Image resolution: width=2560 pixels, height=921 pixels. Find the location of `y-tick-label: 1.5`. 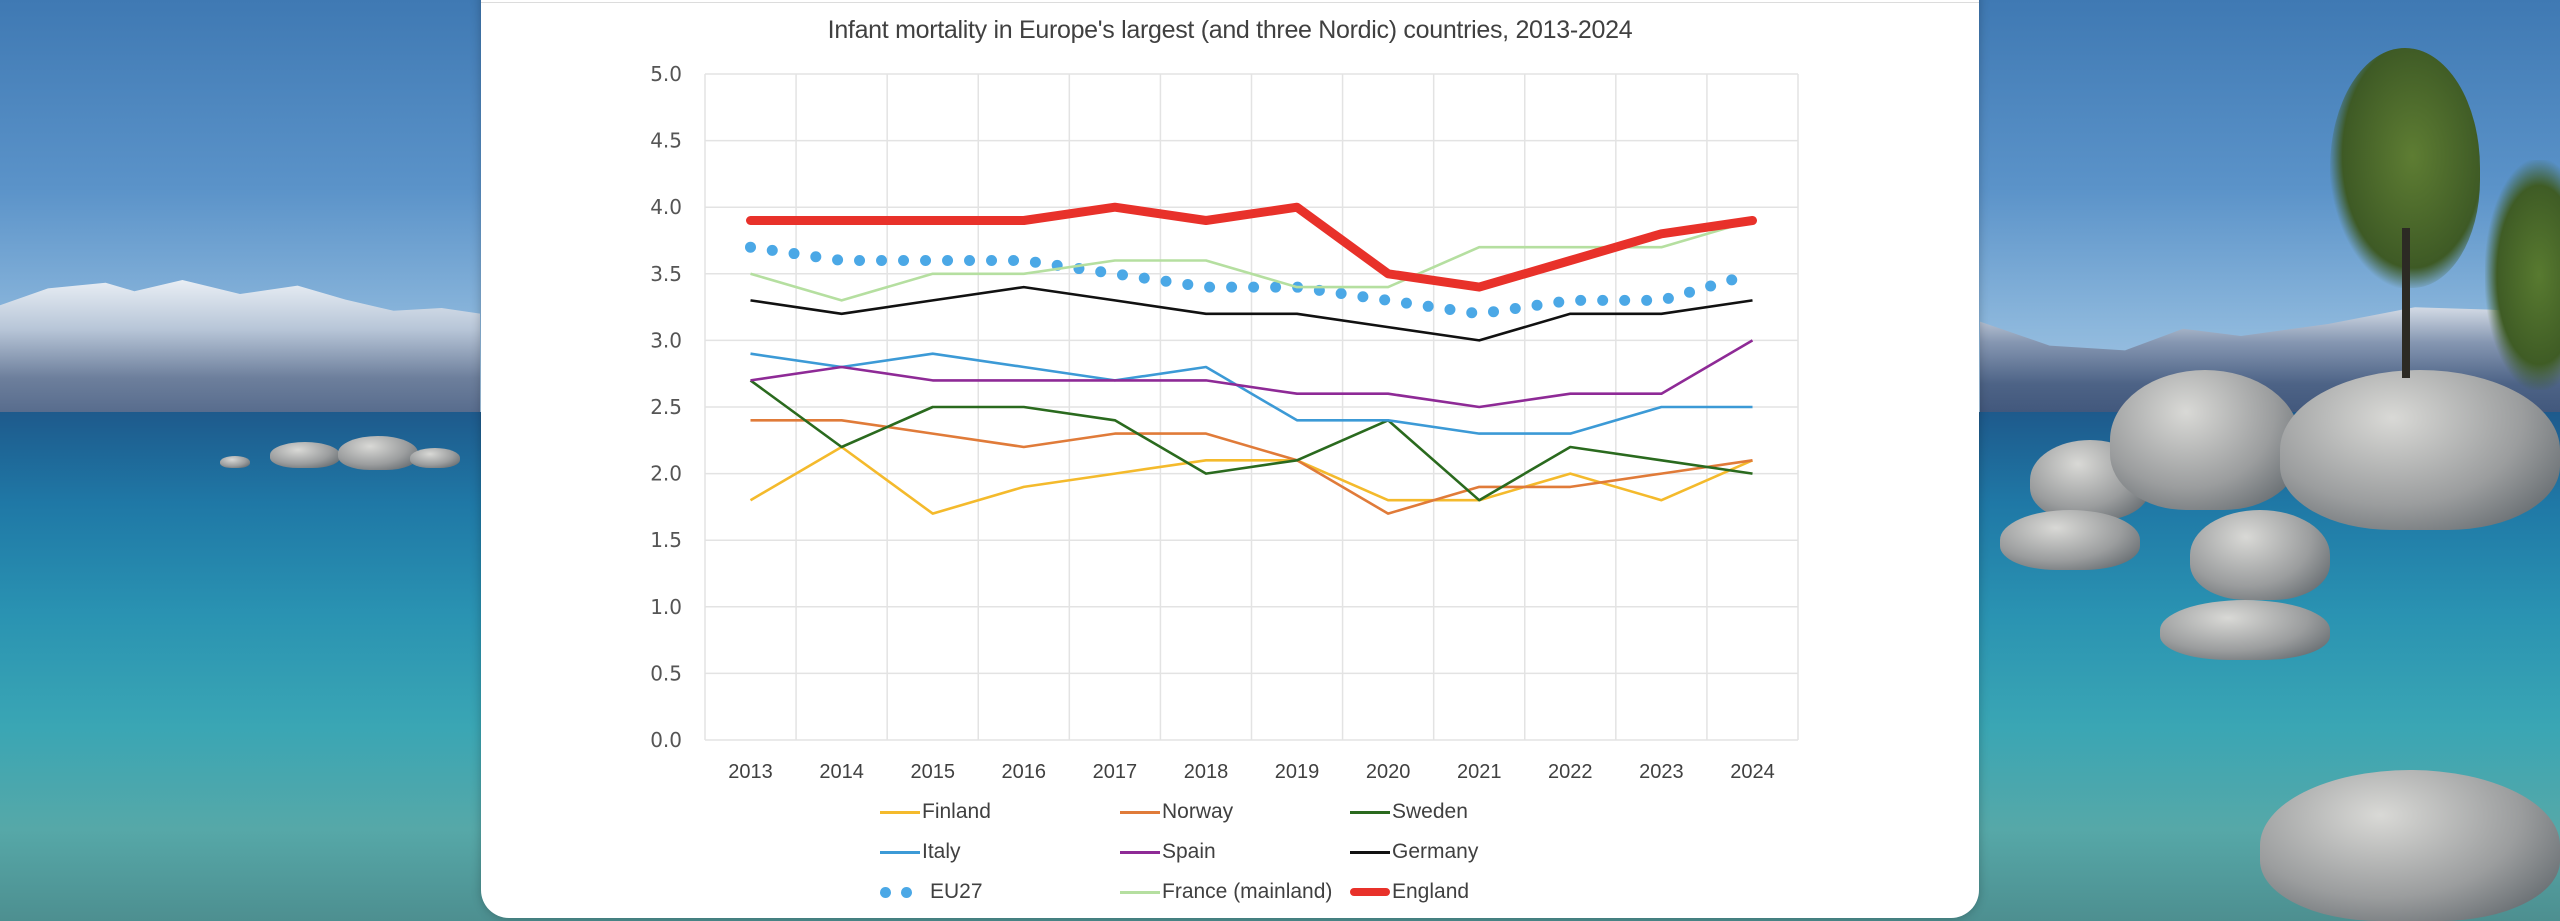

y-tick-label: 1.5 is located at coordinates (666, 540).